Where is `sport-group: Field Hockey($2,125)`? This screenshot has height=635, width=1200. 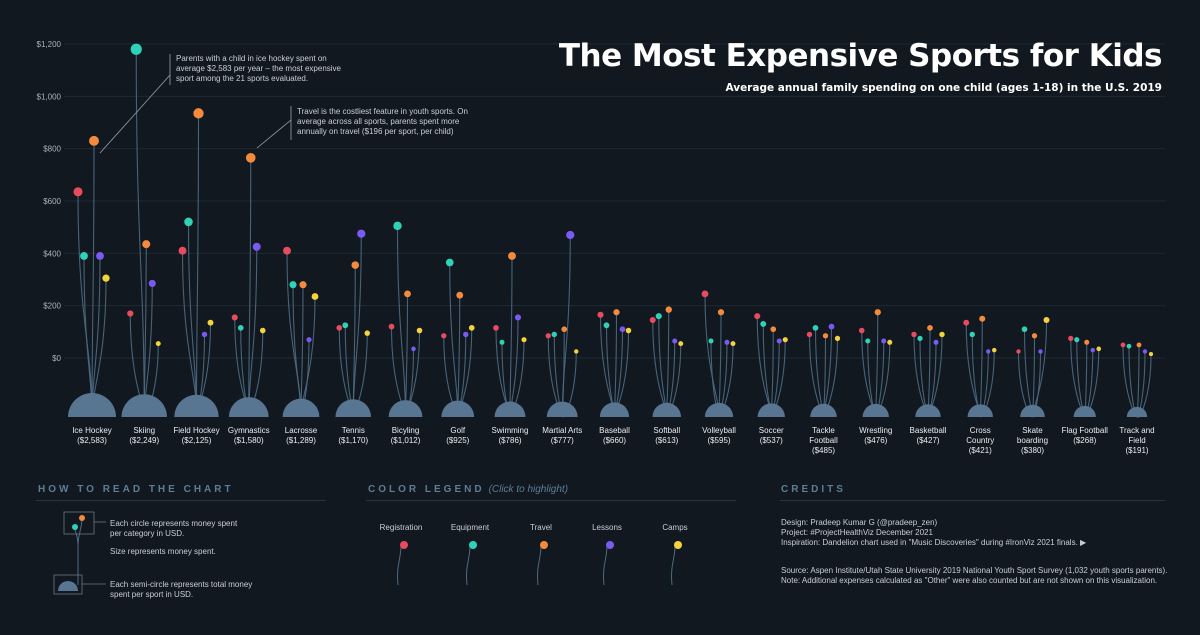
sport-group: Field Hockey($2,125) is located at coordinates (196, 276).